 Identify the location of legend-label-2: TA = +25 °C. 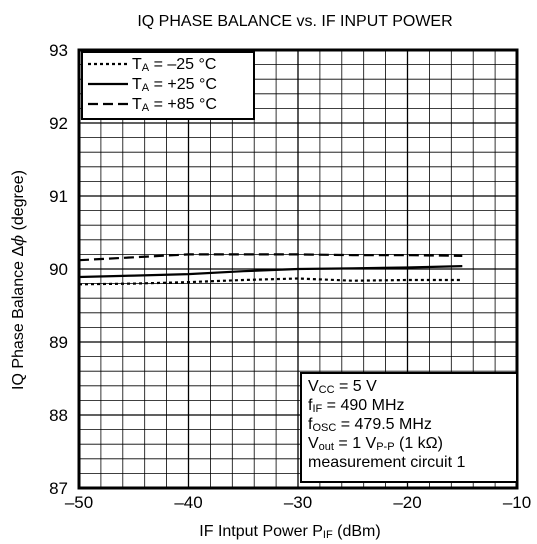
(174, 85).